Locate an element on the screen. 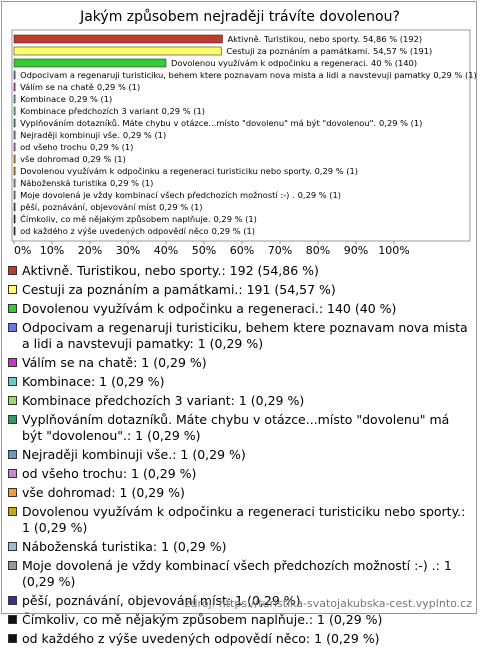  legend-label: od všeho trochu: 1 (0,29 %) is located at coordinates (109, 473).